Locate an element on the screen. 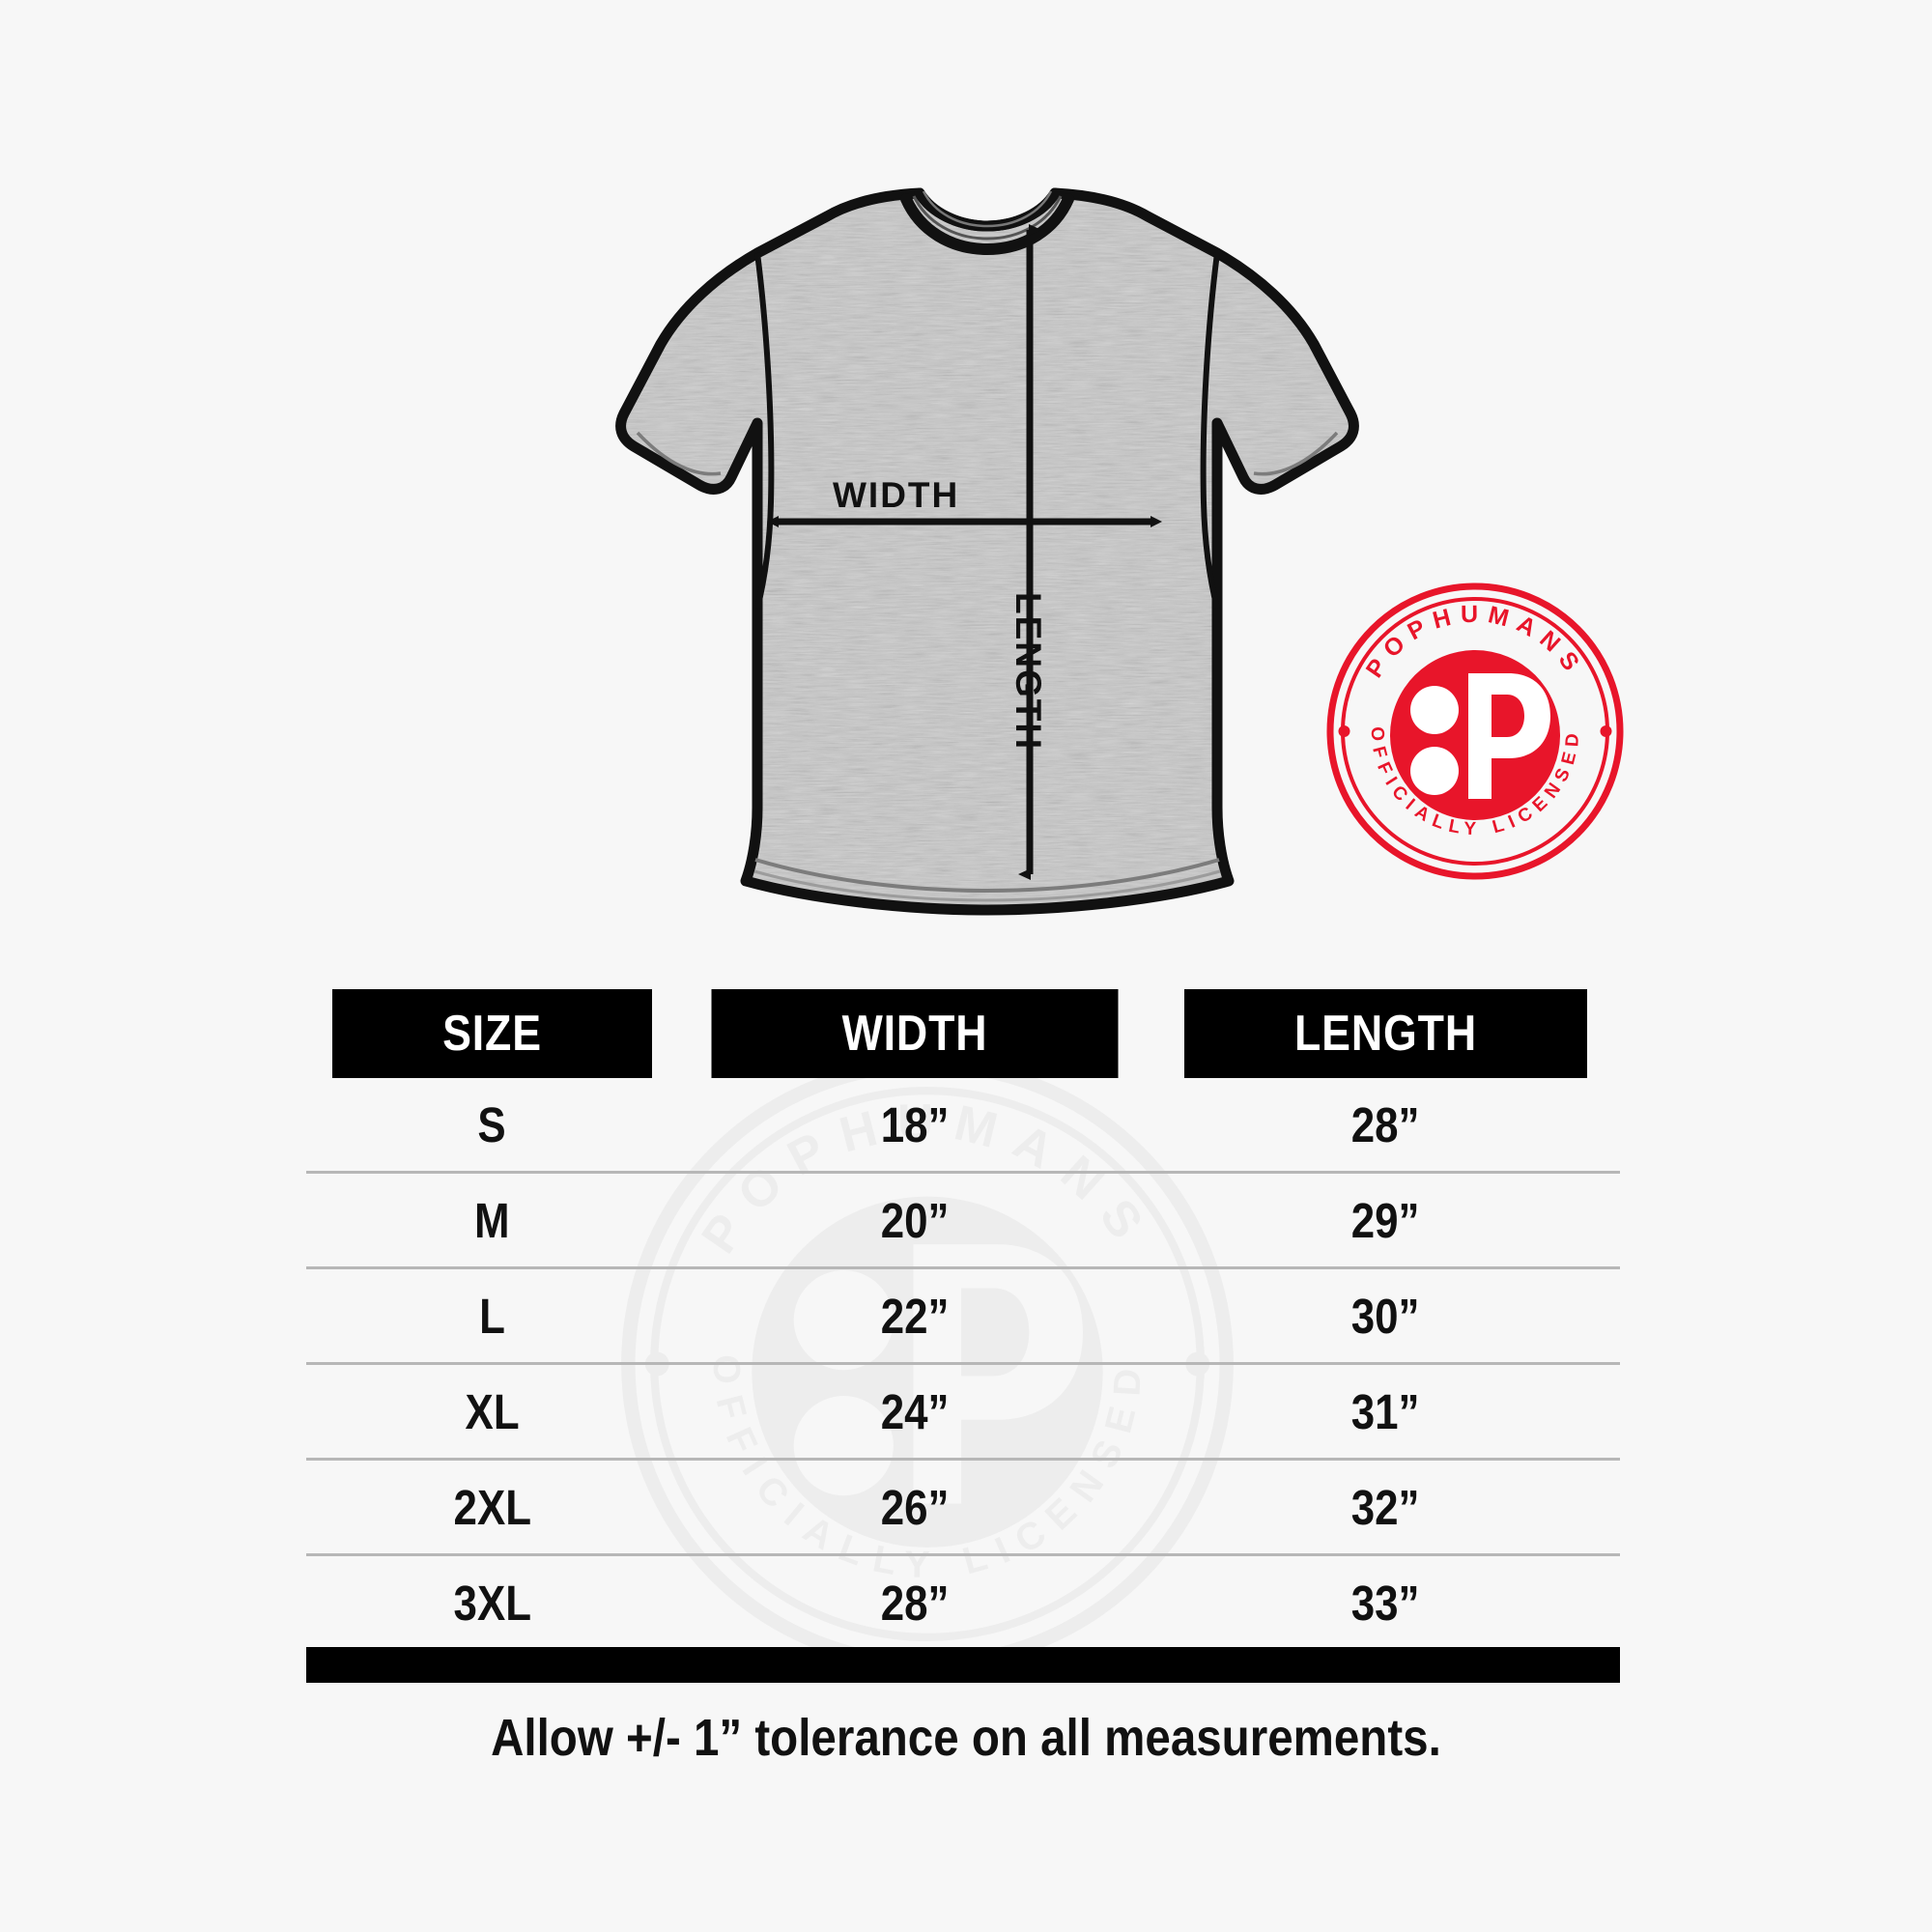 The image size is (1932, 1932). cell-length-text: 33” is located at coordinates (1385, 1603).